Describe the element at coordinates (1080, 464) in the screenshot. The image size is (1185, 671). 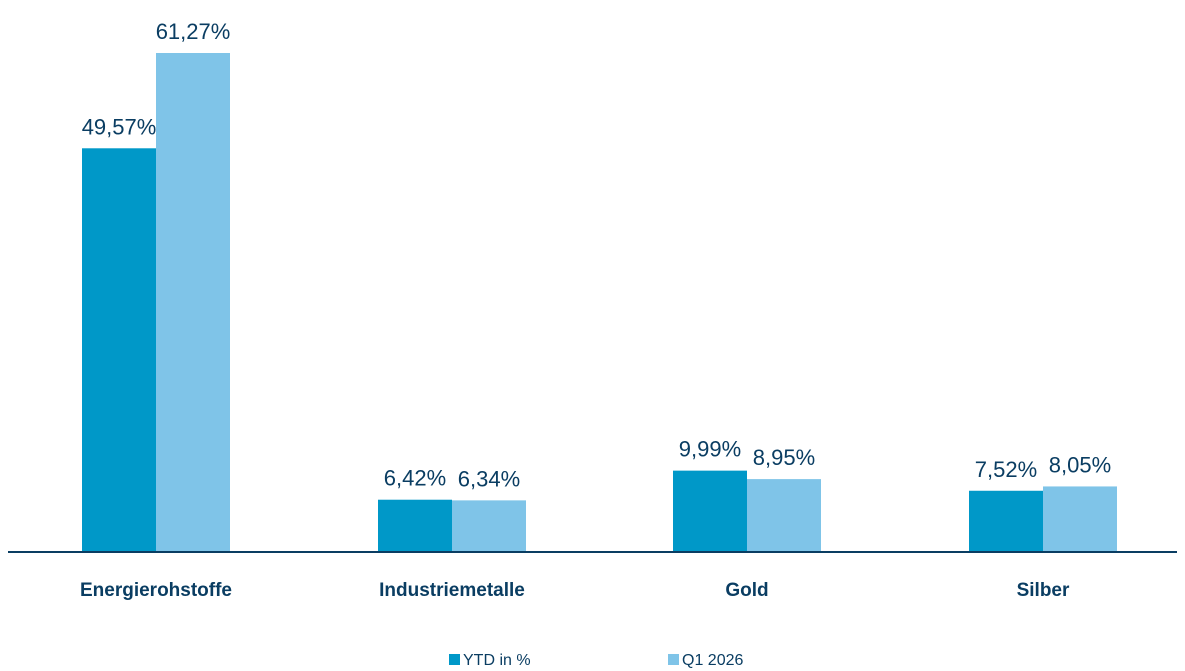
I see `value-label-silber-series-2: 8,05%` at that location.